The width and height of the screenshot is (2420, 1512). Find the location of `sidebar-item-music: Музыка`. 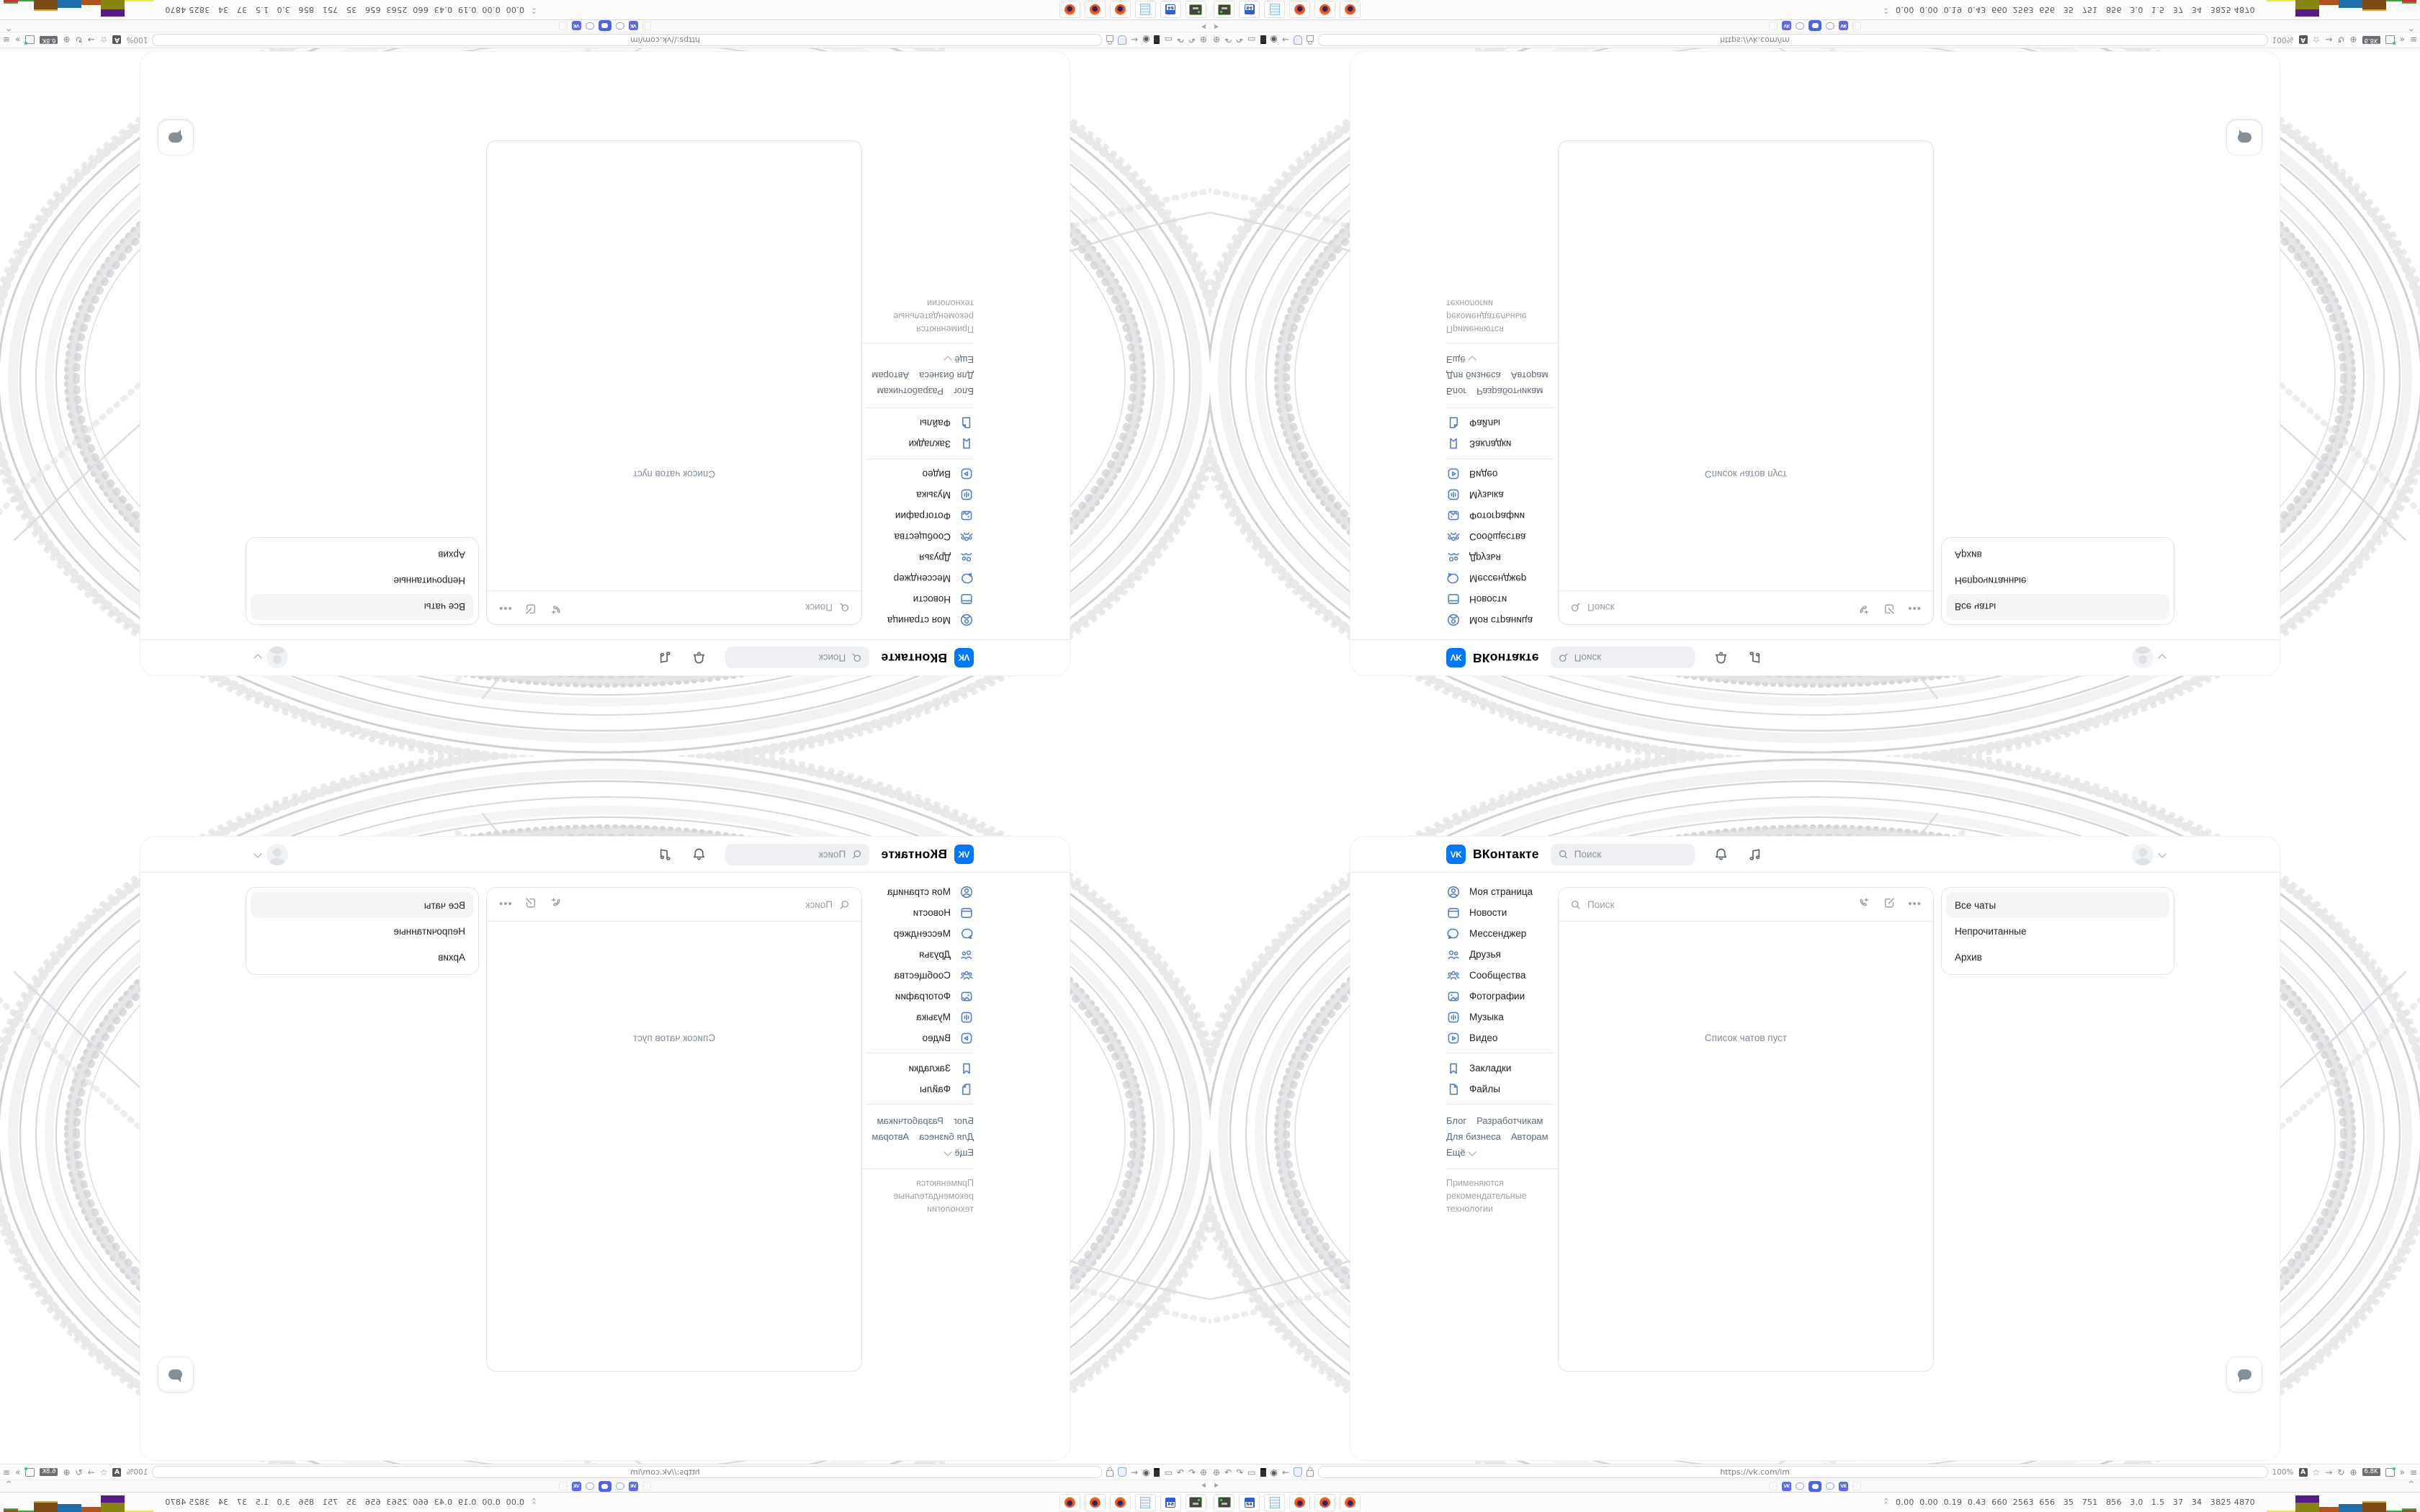

sidebar-item-music: Музыка is located at coordinates (1505, 1017).